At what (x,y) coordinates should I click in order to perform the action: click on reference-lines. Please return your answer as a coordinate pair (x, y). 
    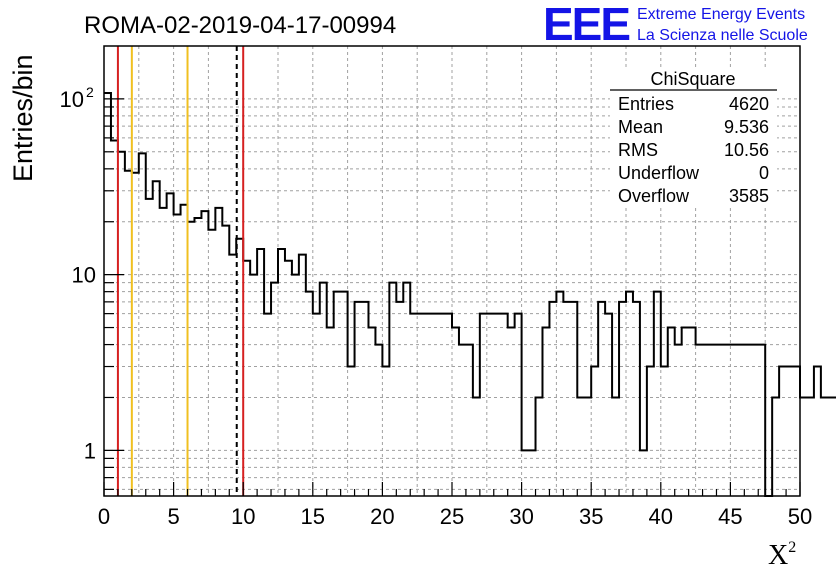
    Looking at the image, I should click on (180, 271).